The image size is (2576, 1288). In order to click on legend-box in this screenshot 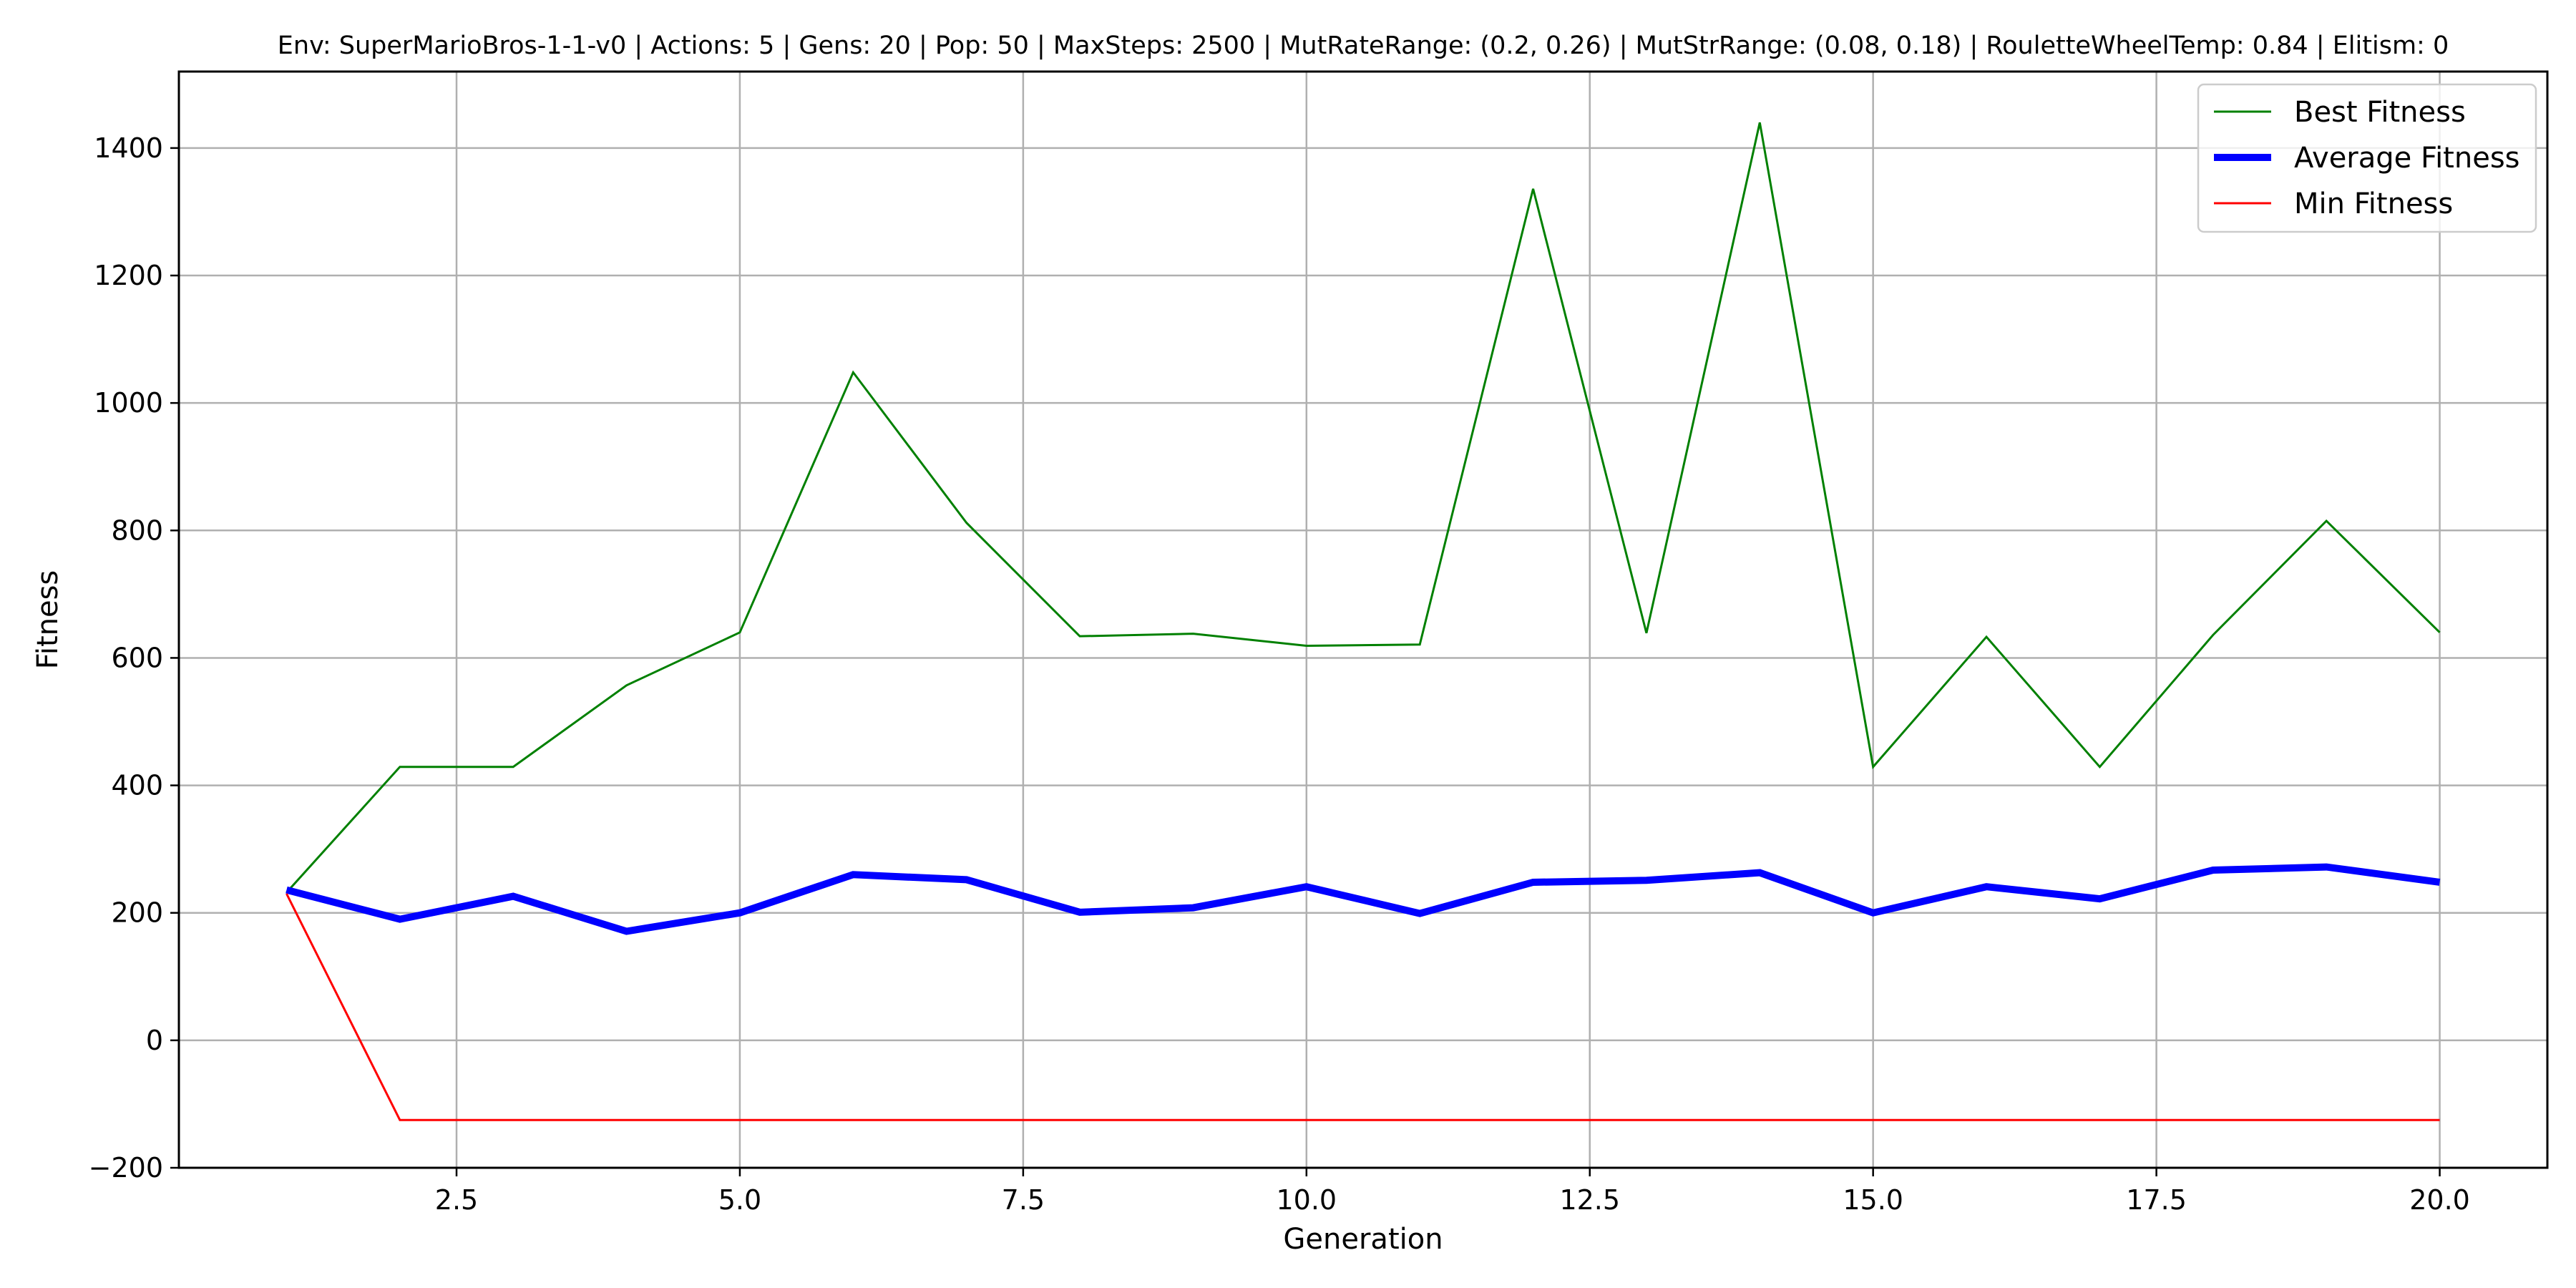, I will do `click(2367, 158)`.